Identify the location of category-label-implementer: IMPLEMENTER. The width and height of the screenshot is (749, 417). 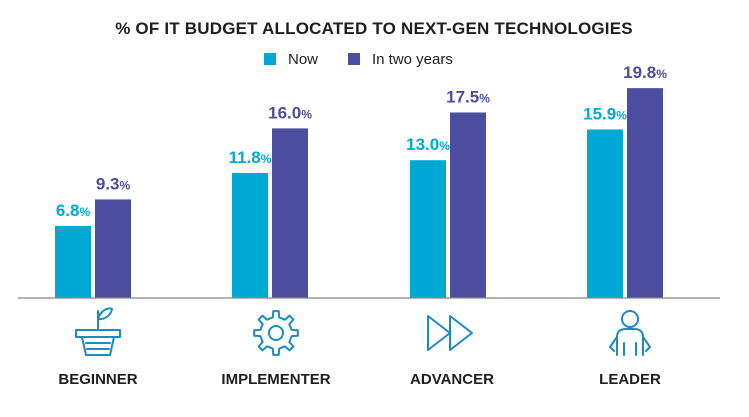
(275, 379).